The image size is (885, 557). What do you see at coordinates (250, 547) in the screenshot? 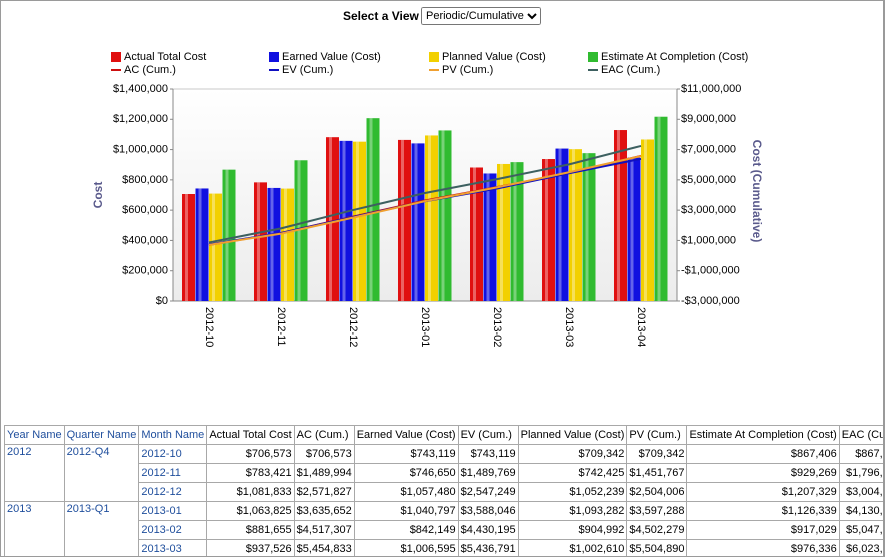
I see `value-cell: $937,526` at bounding box center [250, 547].